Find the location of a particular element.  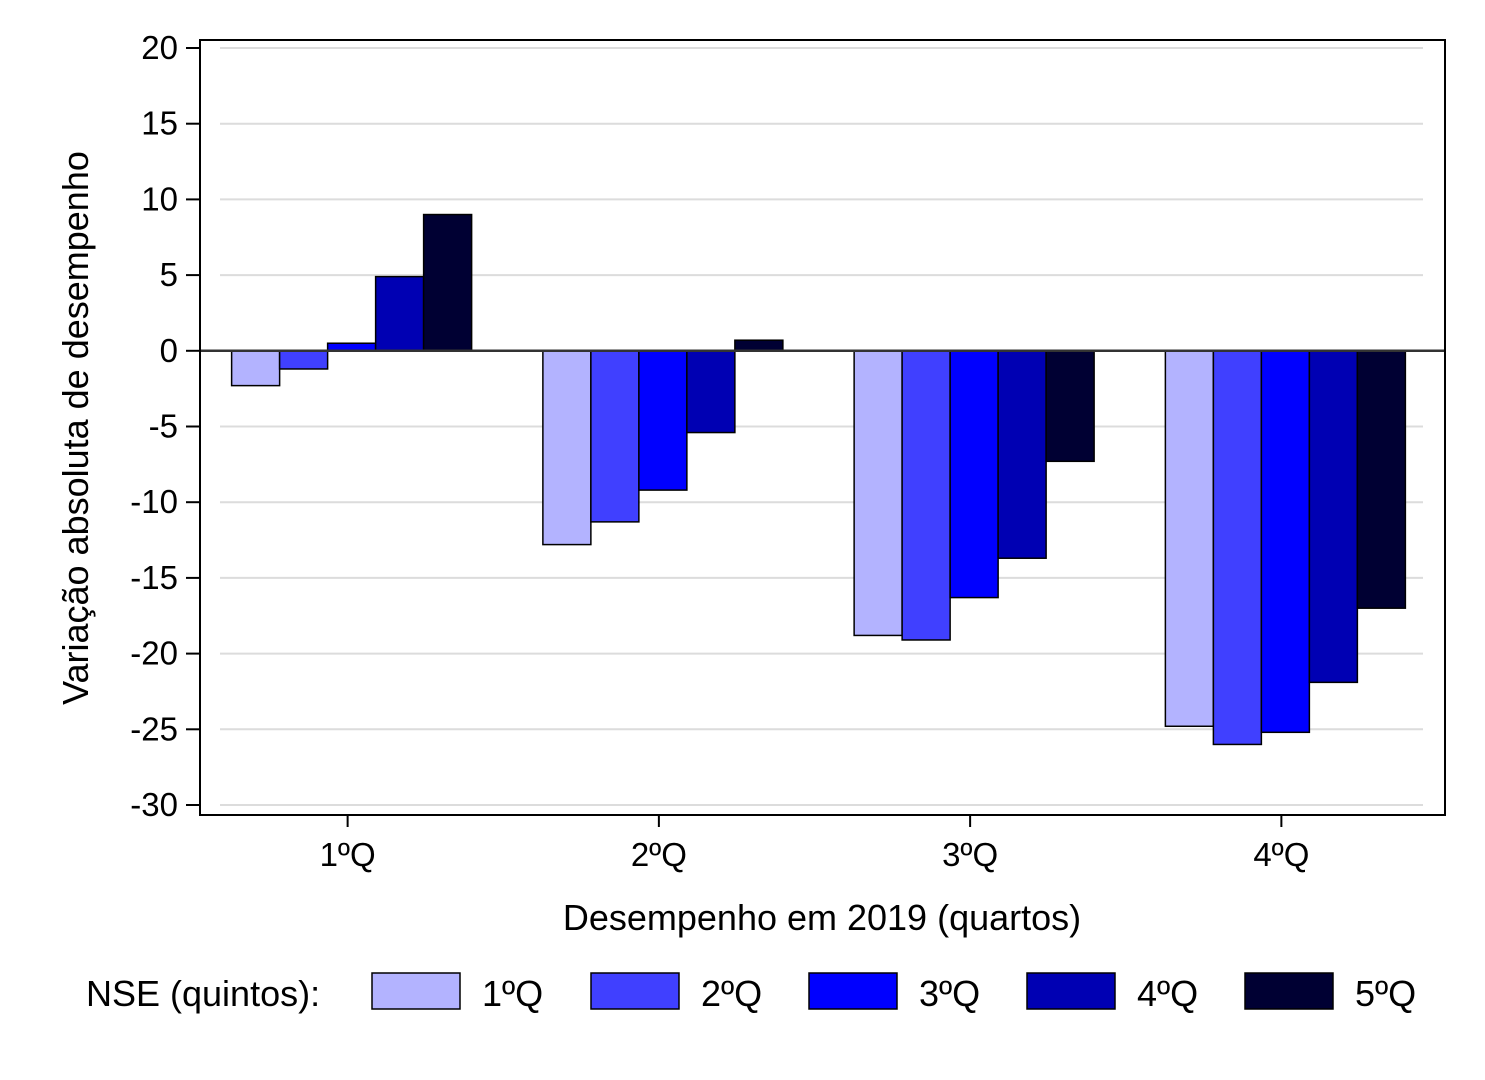

x-axis: 1ºQ 2ºQ 3ºQ 4ºQ is located at coordinates (814, 844).